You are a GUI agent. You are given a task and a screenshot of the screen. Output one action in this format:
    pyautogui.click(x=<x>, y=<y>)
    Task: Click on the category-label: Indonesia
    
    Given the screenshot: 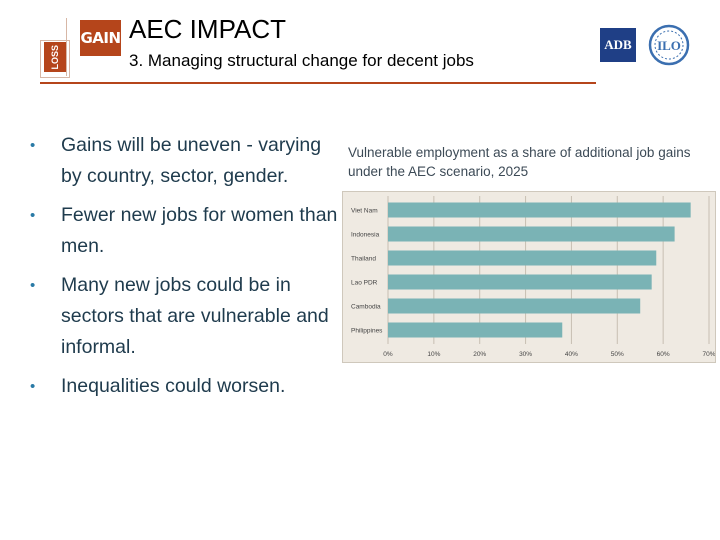 What is the action you would take?
    pyautogui.click(x=365, y=235)
    